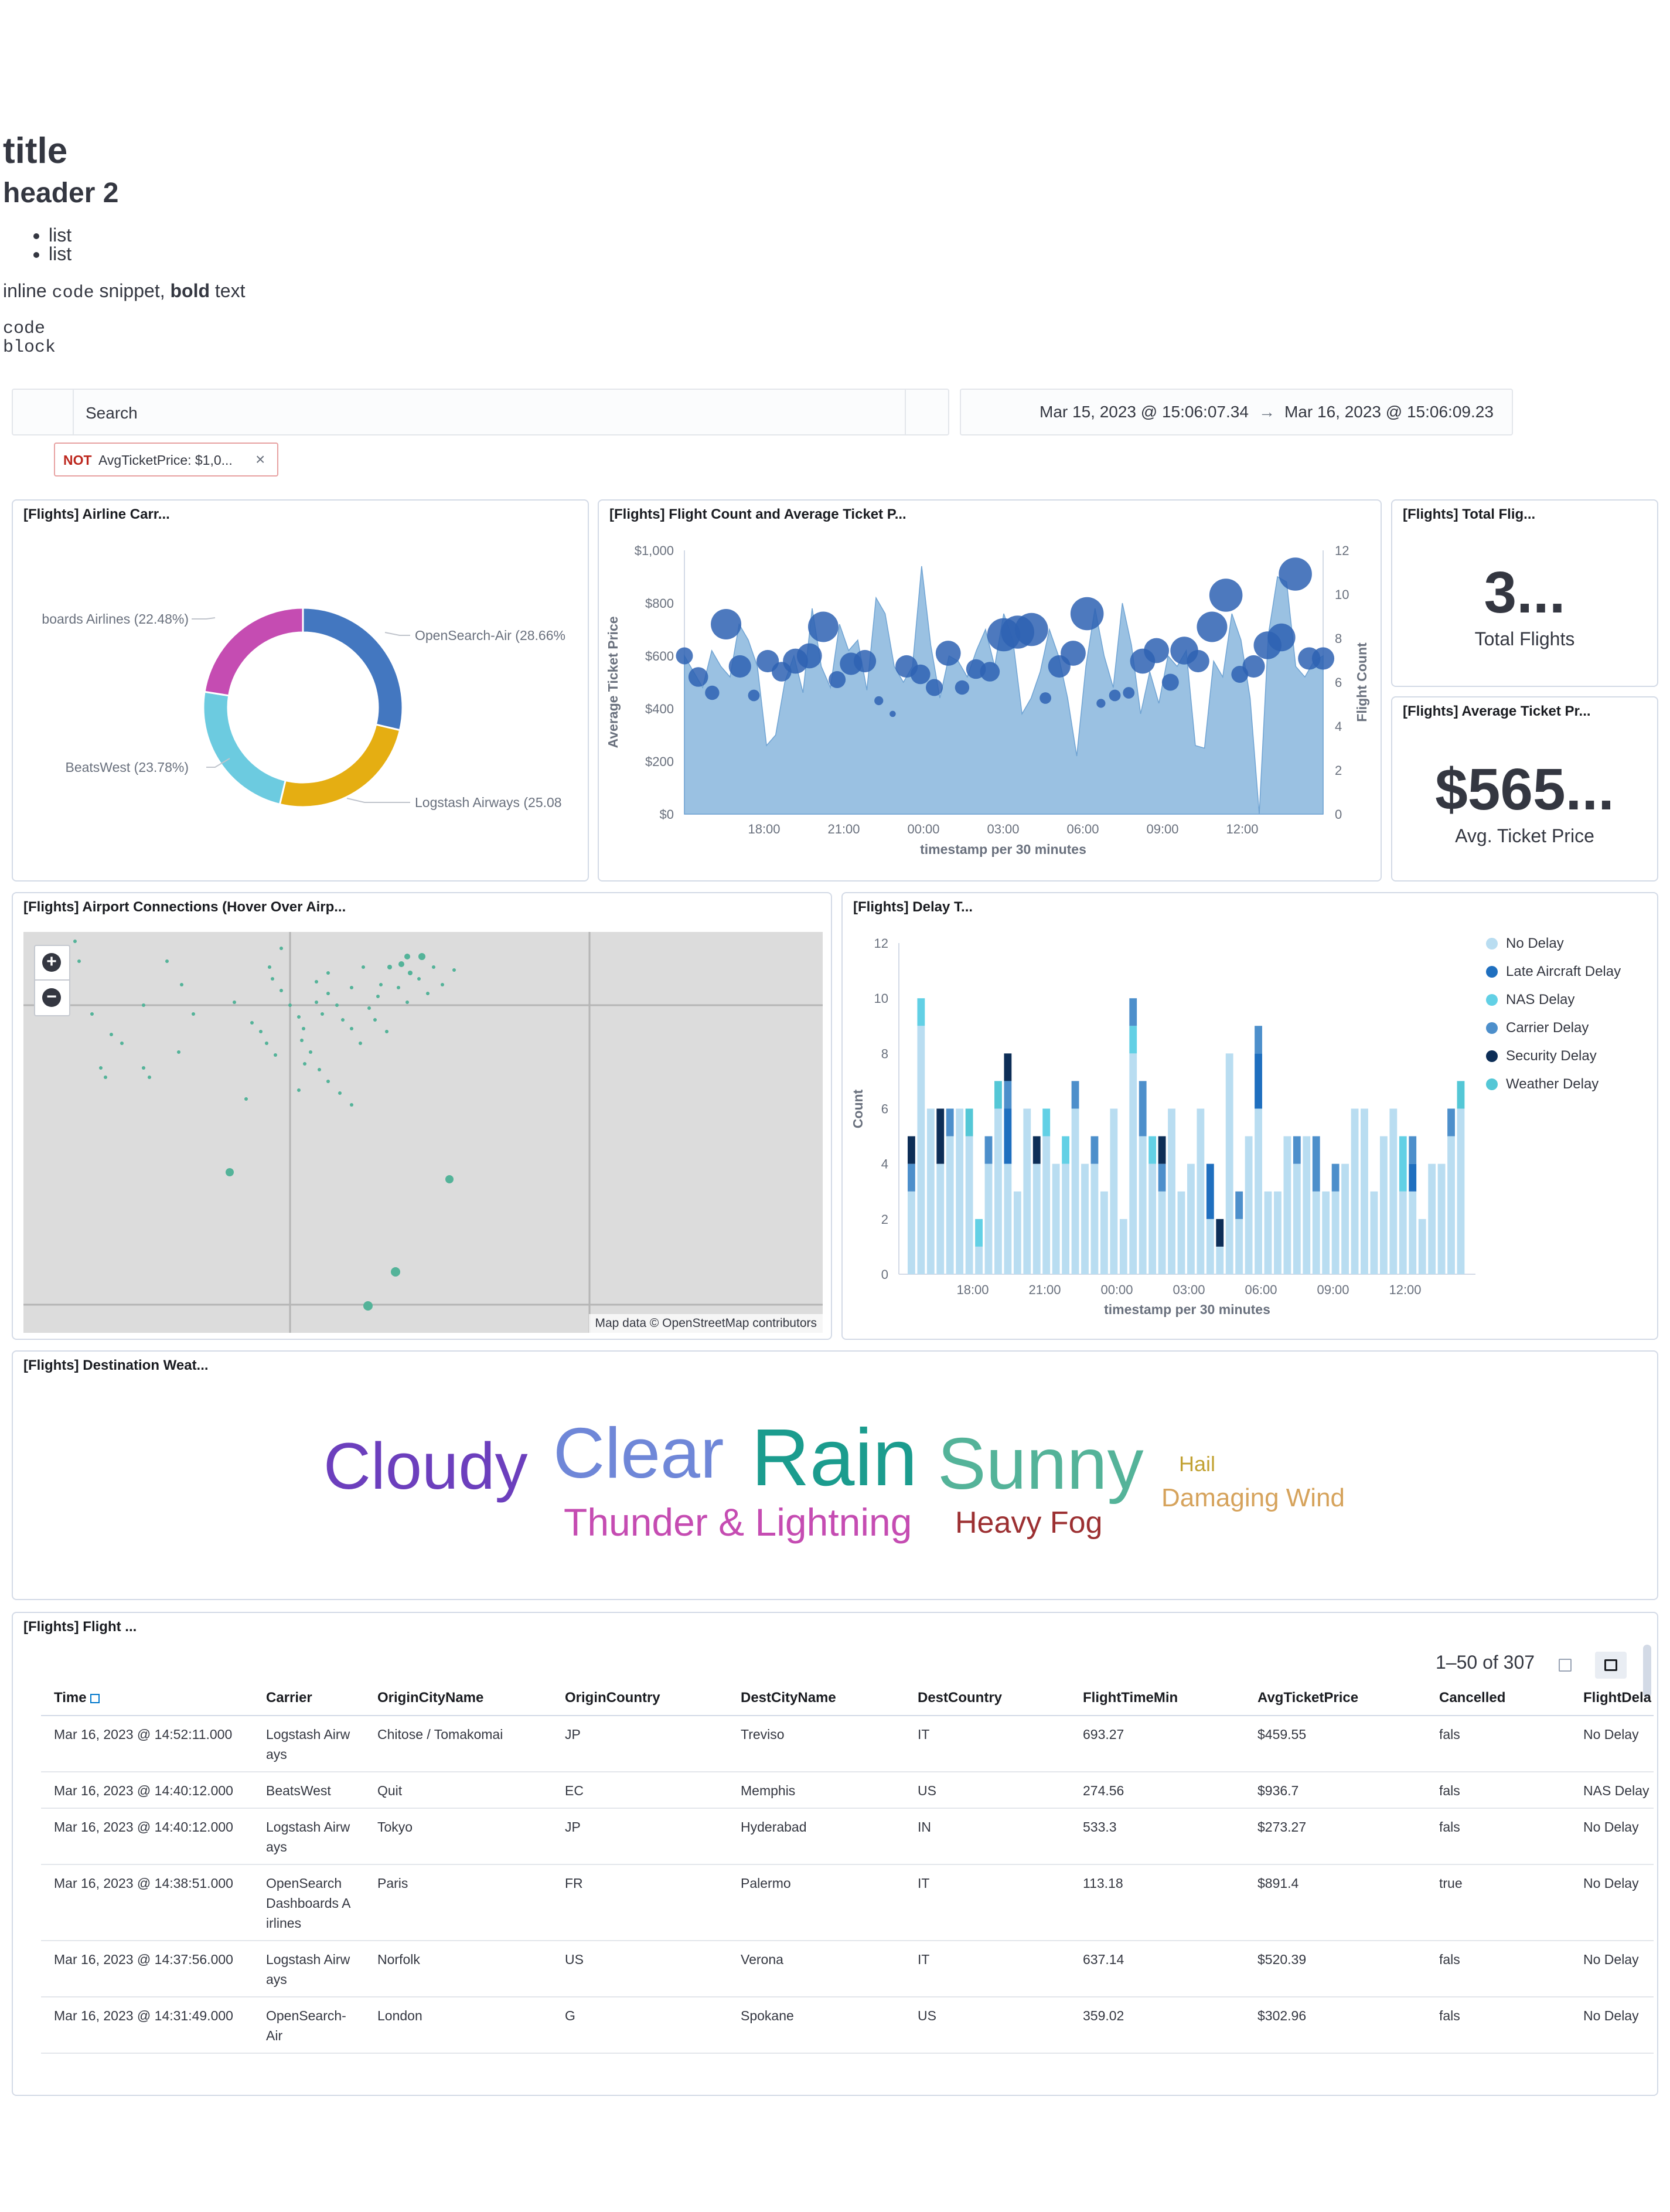  What do you see at coordinates (1525, 943) in the screenshot?
I see `legend-item: No Delay` at bounding box center [1525, 943].